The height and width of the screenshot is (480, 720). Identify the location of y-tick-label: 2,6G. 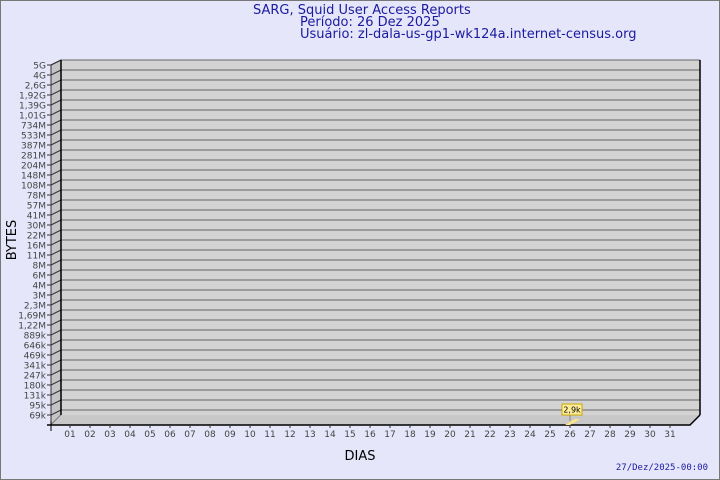
(35, 87).